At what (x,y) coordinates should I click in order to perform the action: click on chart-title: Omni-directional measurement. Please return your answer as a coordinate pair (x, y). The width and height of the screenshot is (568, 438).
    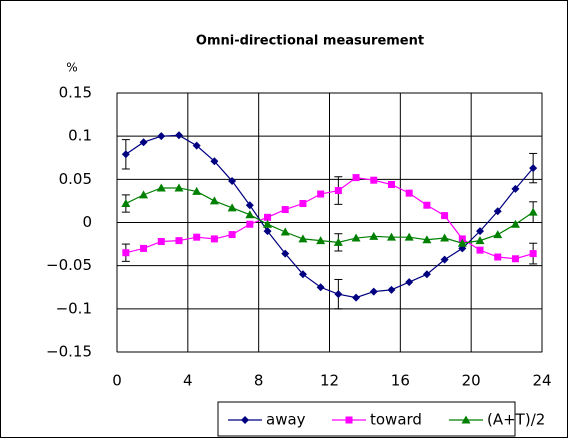
    Looking at the image, I should click on (310, 41).